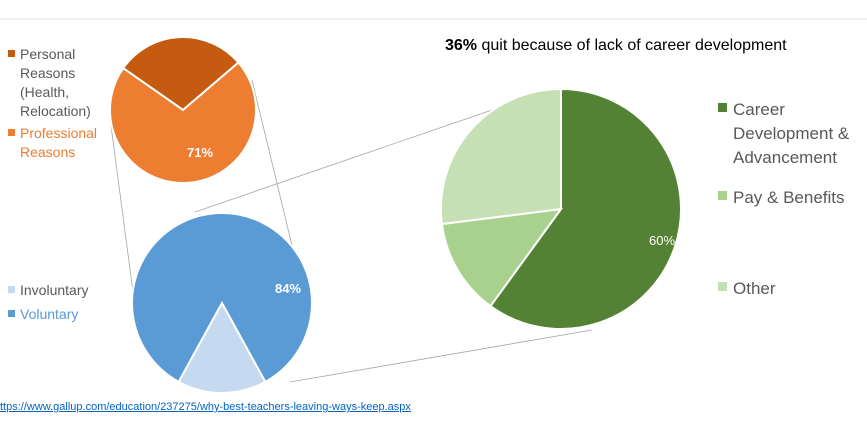  I want to click on pie-slice-personal-reasons-health-relocation-, so click(180, 74).